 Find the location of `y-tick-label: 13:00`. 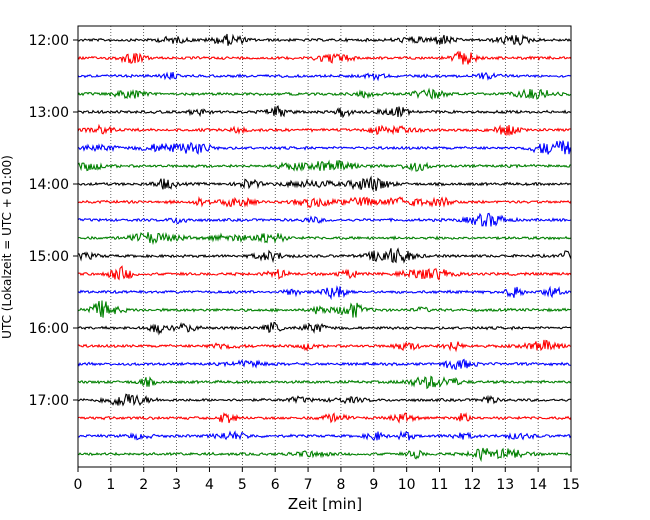

y-tick-label: 13:00 is located at coordinates (49, 113).